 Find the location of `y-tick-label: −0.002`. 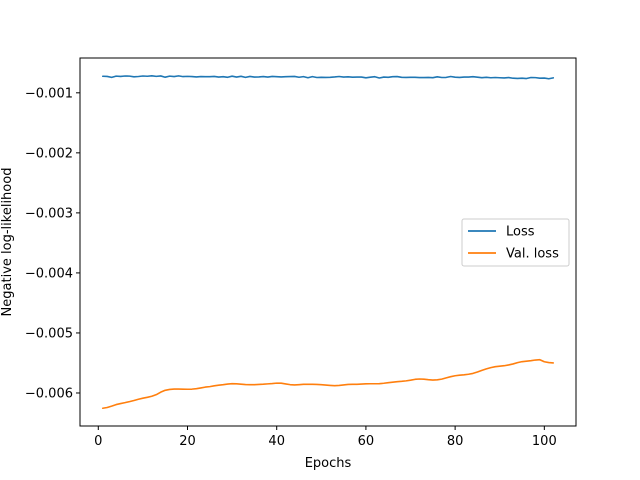

y-tick-label: −0.002 is located at coordinates (49, 153).